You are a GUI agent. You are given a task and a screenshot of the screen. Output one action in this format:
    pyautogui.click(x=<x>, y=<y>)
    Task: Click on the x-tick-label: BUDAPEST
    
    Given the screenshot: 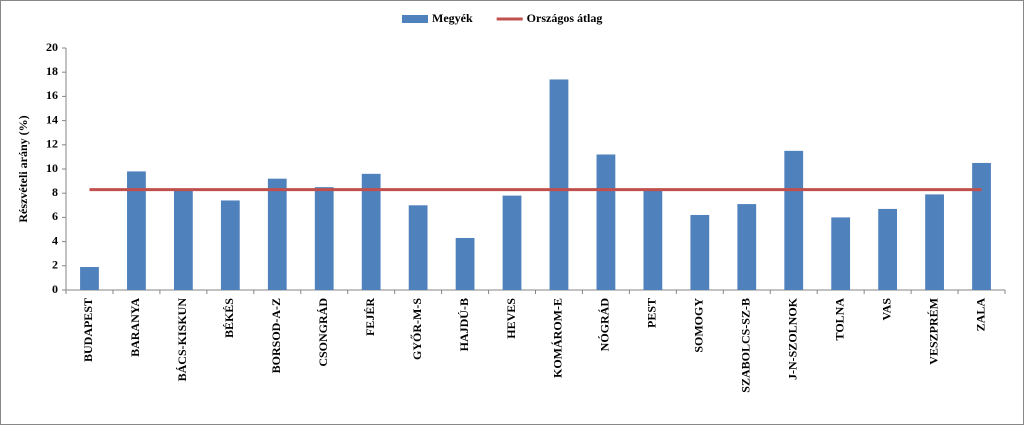 What is the action you would take?
    pyautogui.click(x=88, y=330)
    